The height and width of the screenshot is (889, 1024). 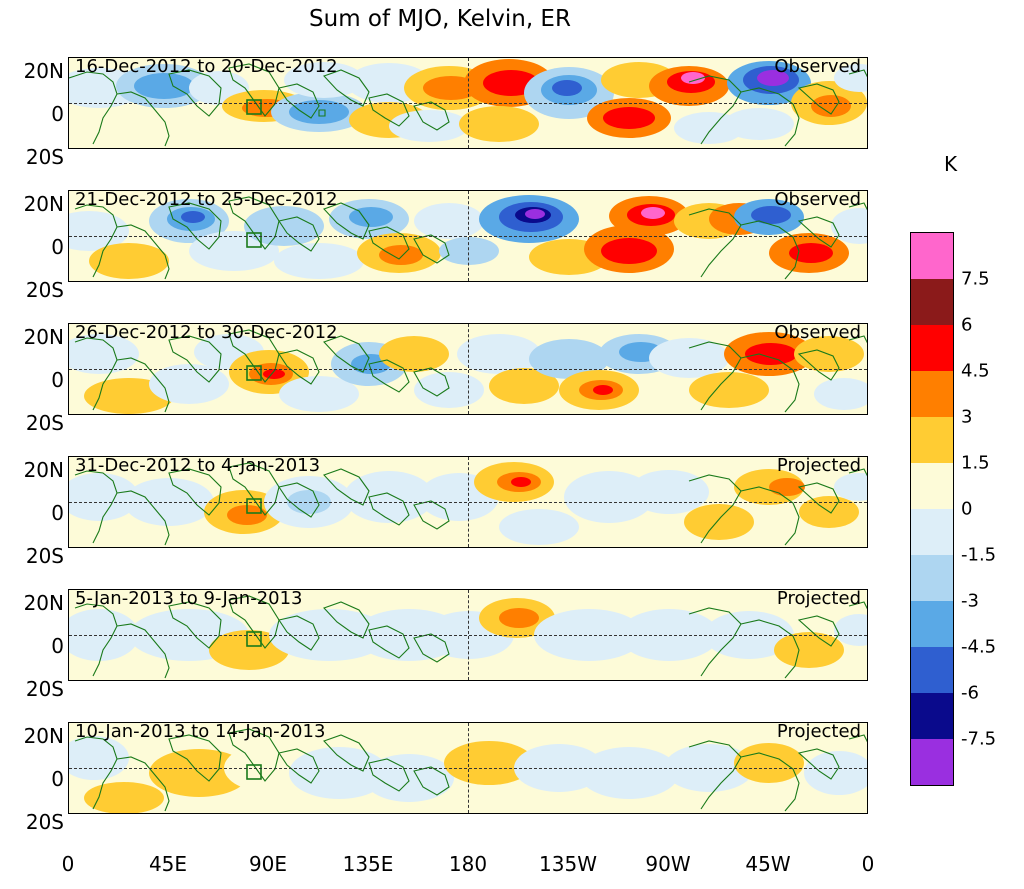 I want to click on x-tick-0: 0, so click(x=68, y=864).